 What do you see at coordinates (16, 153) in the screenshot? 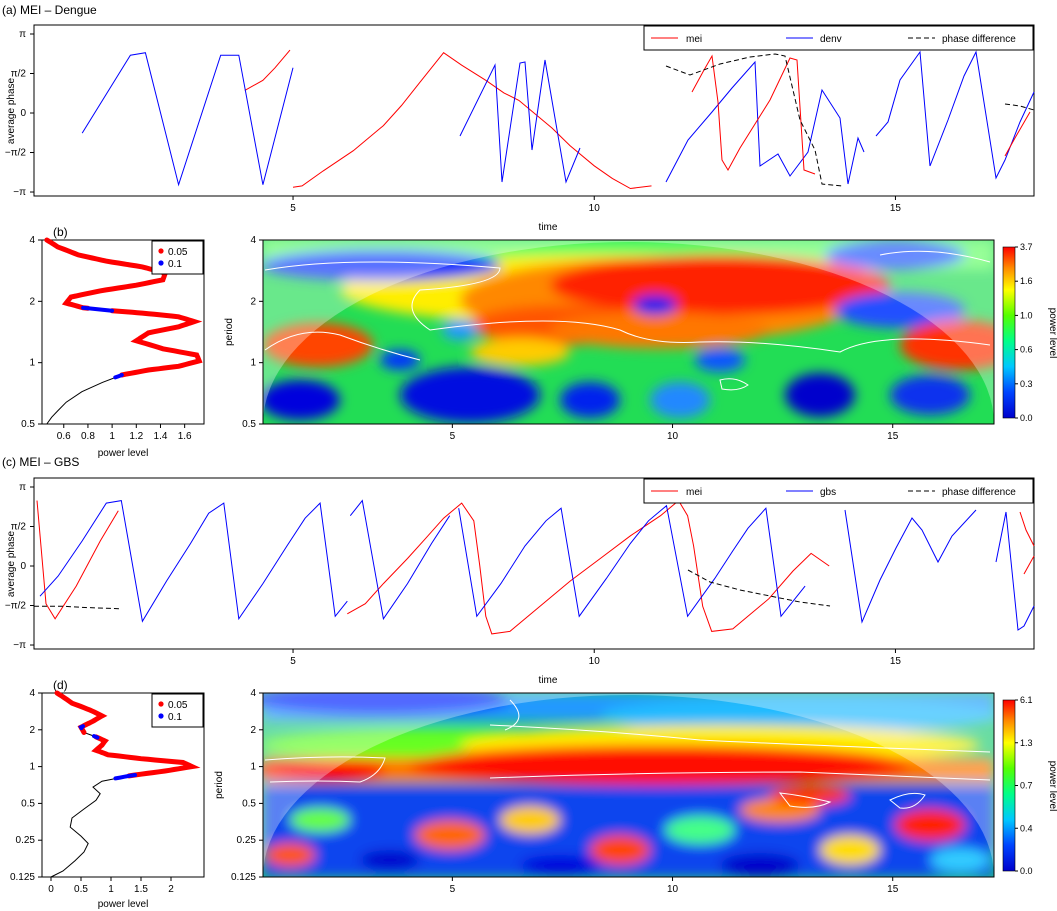
I see `phase-a-ytick-label: −π/2` at bounding box center [16, 153].